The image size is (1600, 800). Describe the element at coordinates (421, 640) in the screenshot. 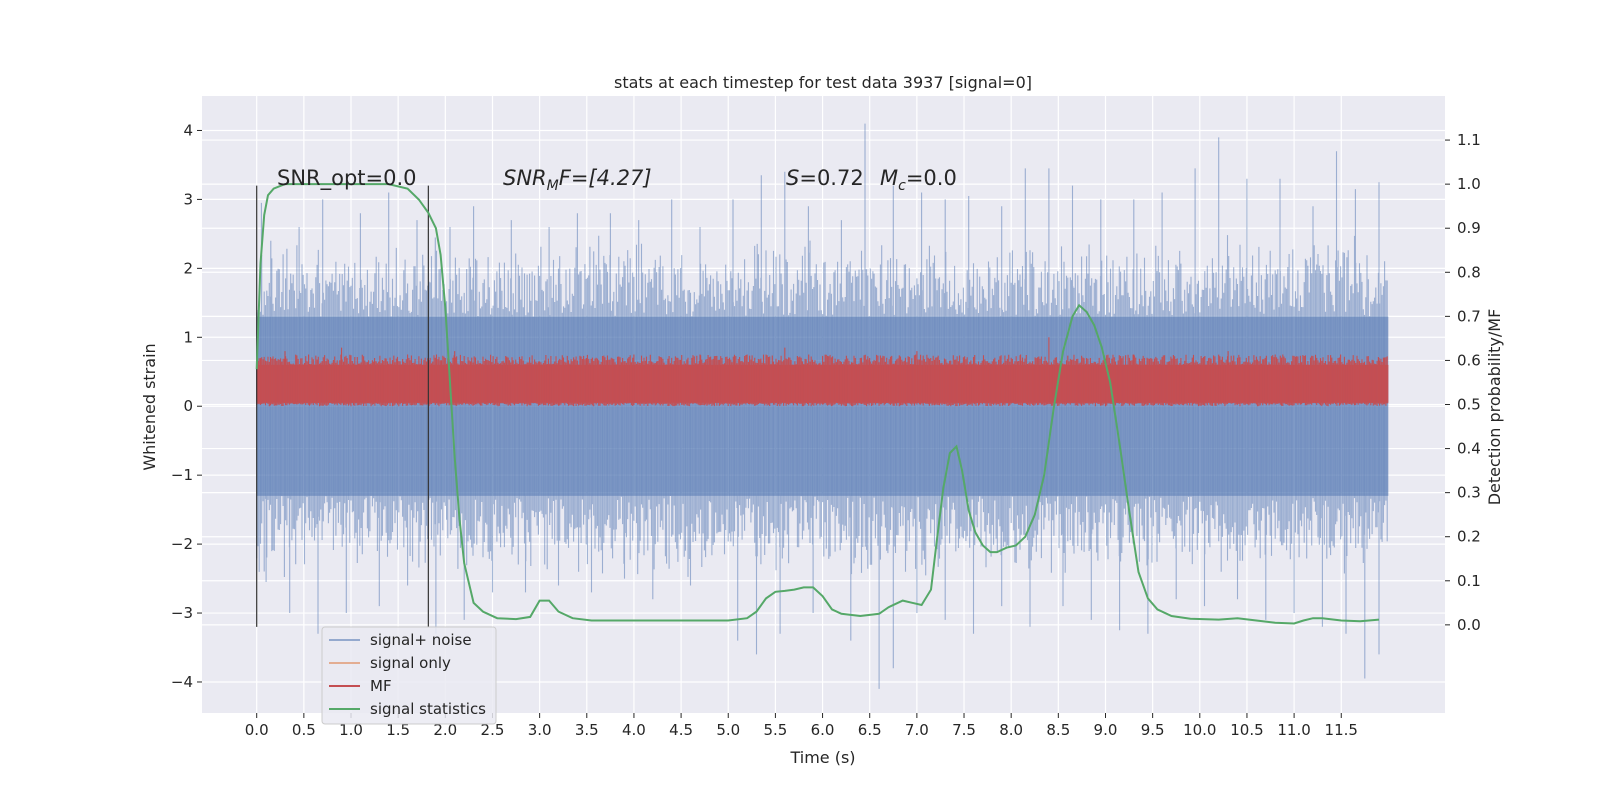

I see `legend-label-signal-noise: signal+ noise` at that location.